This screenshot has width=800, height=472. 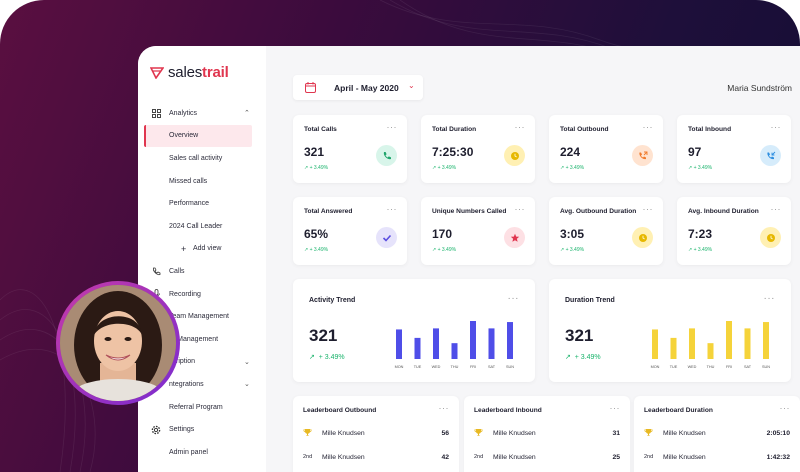 What do you see at coordinates (202, 249) in the screenshot?
I see `sidebar-item-add-view: + Add view` at bounding box center [202, 249].